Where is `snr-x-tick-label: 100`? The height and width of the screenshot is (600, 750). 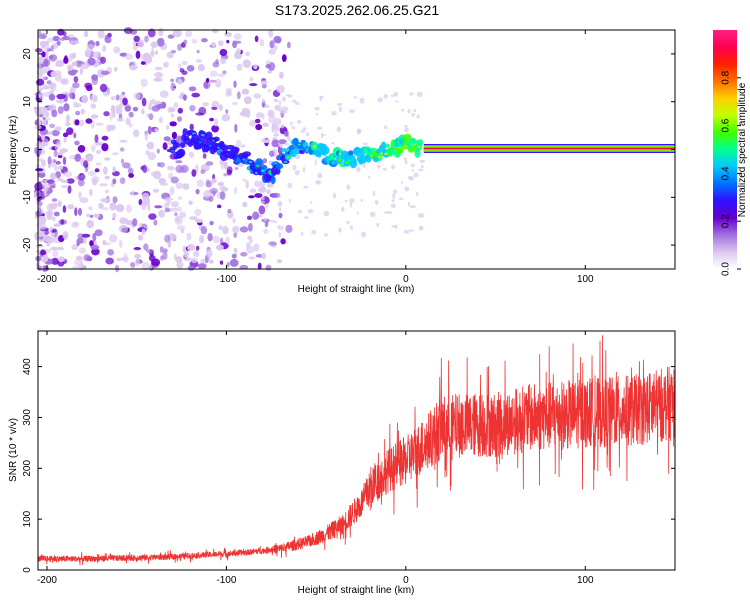
snr-x-tick-label: 100 is located at coordinates (585, 580).